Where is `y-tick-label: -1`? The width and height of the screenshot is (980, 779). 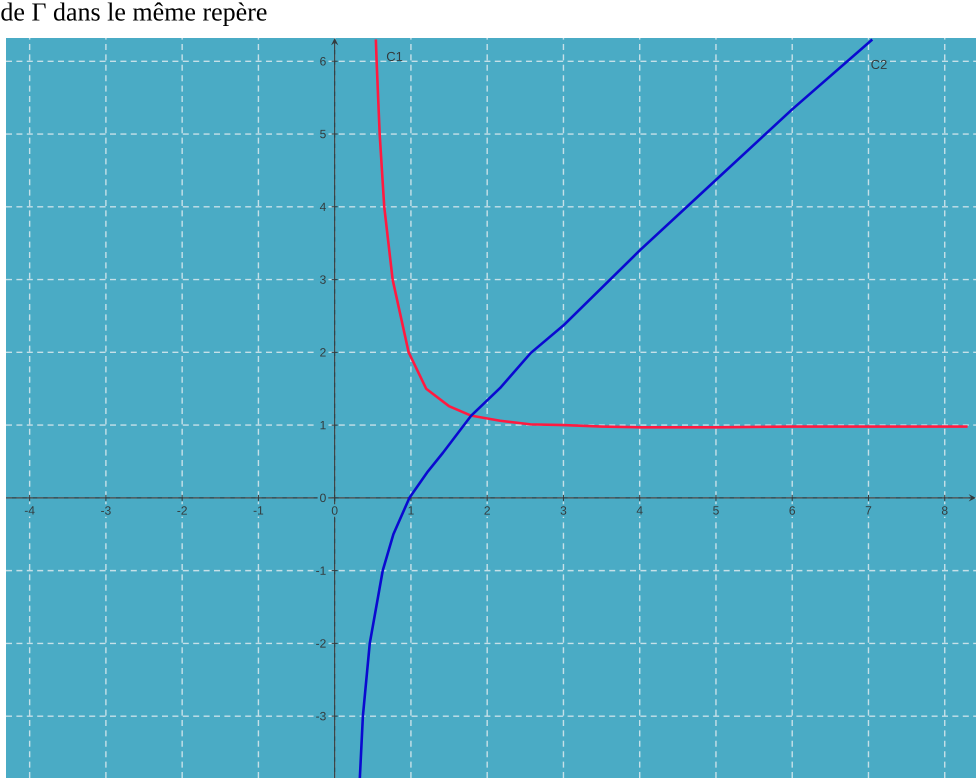
y-tick-label: -1 is located at coordinates (321, 570).